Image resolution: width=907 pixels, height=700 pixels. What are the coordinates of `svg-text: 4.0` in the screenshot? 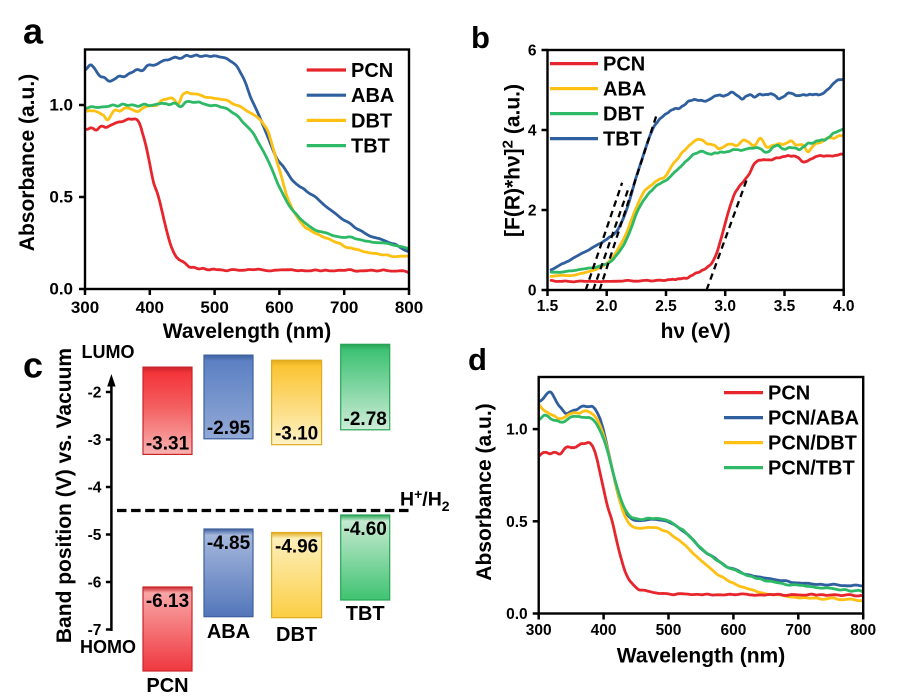 It's located at (844, 306).